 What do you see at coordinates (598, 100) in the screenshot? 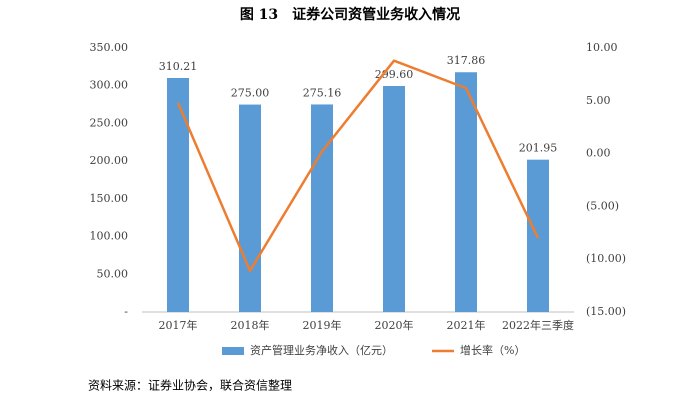
I see `y2-tick-label: 5.00` at bounding box center [598, 100].